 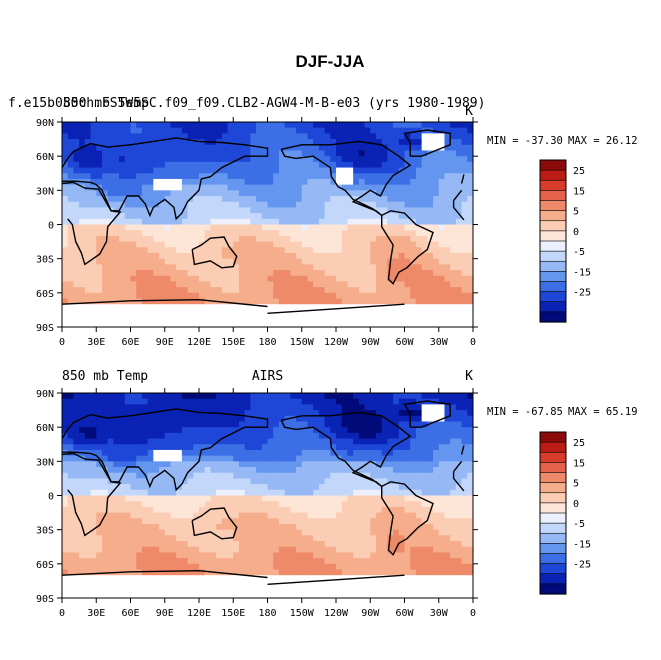 I want to click on colorbar-label: -25, so click(x=582, y=293).